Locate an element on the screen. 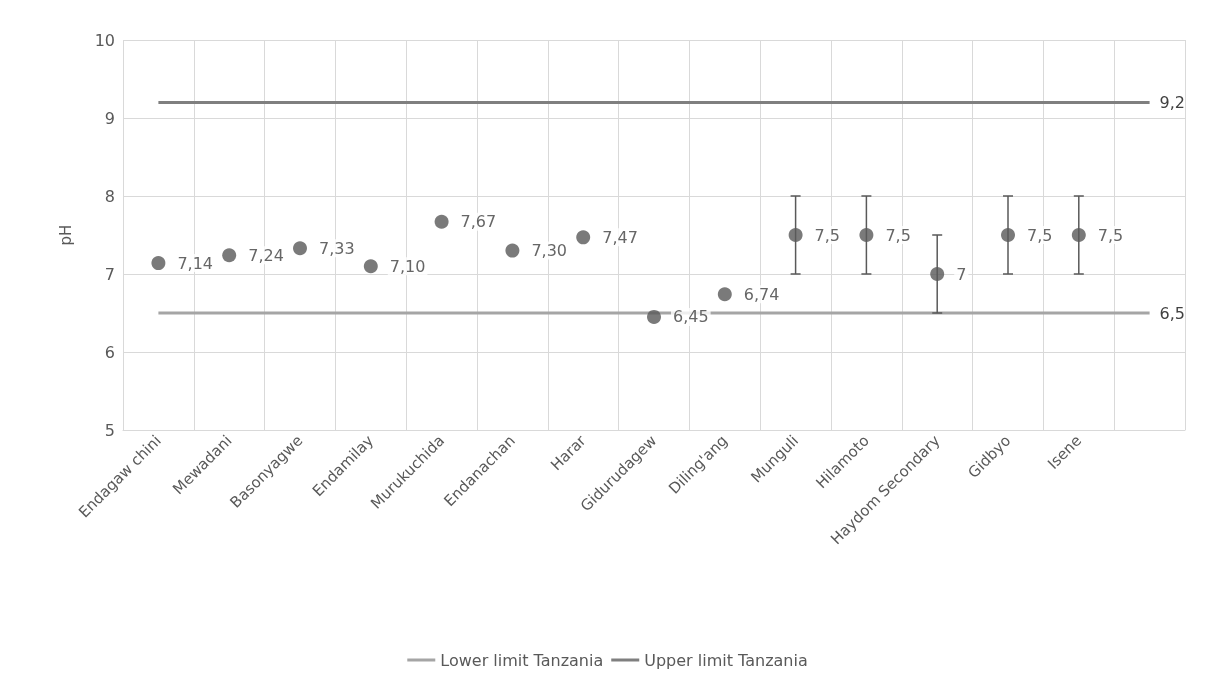  y-tick-label: 10 is located at coordinates (104, 40).